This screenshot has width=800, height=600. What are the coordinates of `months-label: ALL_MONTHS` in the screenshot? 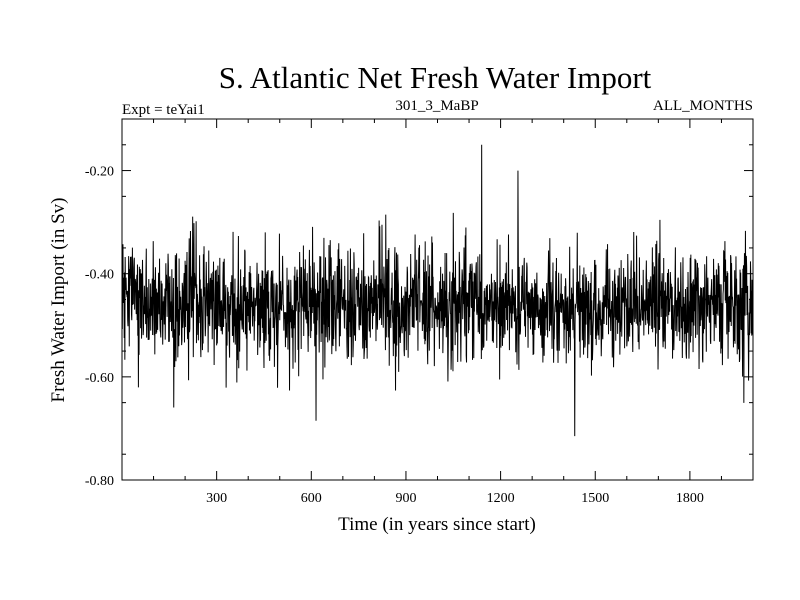 It's located at (703, 106).